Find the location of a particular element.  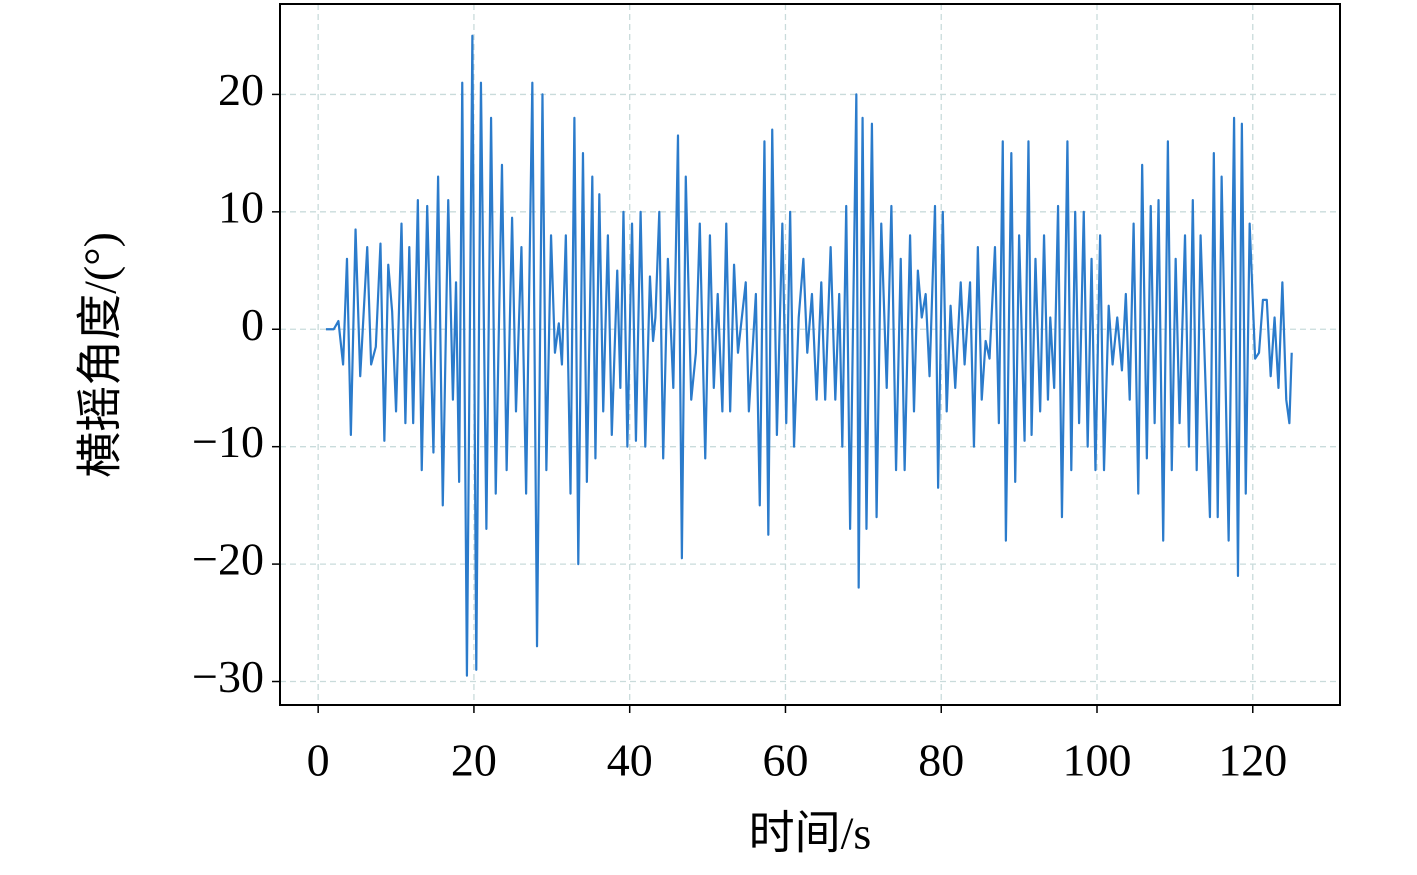

x-tick-label: 40 is located at coordinates (630, 760).